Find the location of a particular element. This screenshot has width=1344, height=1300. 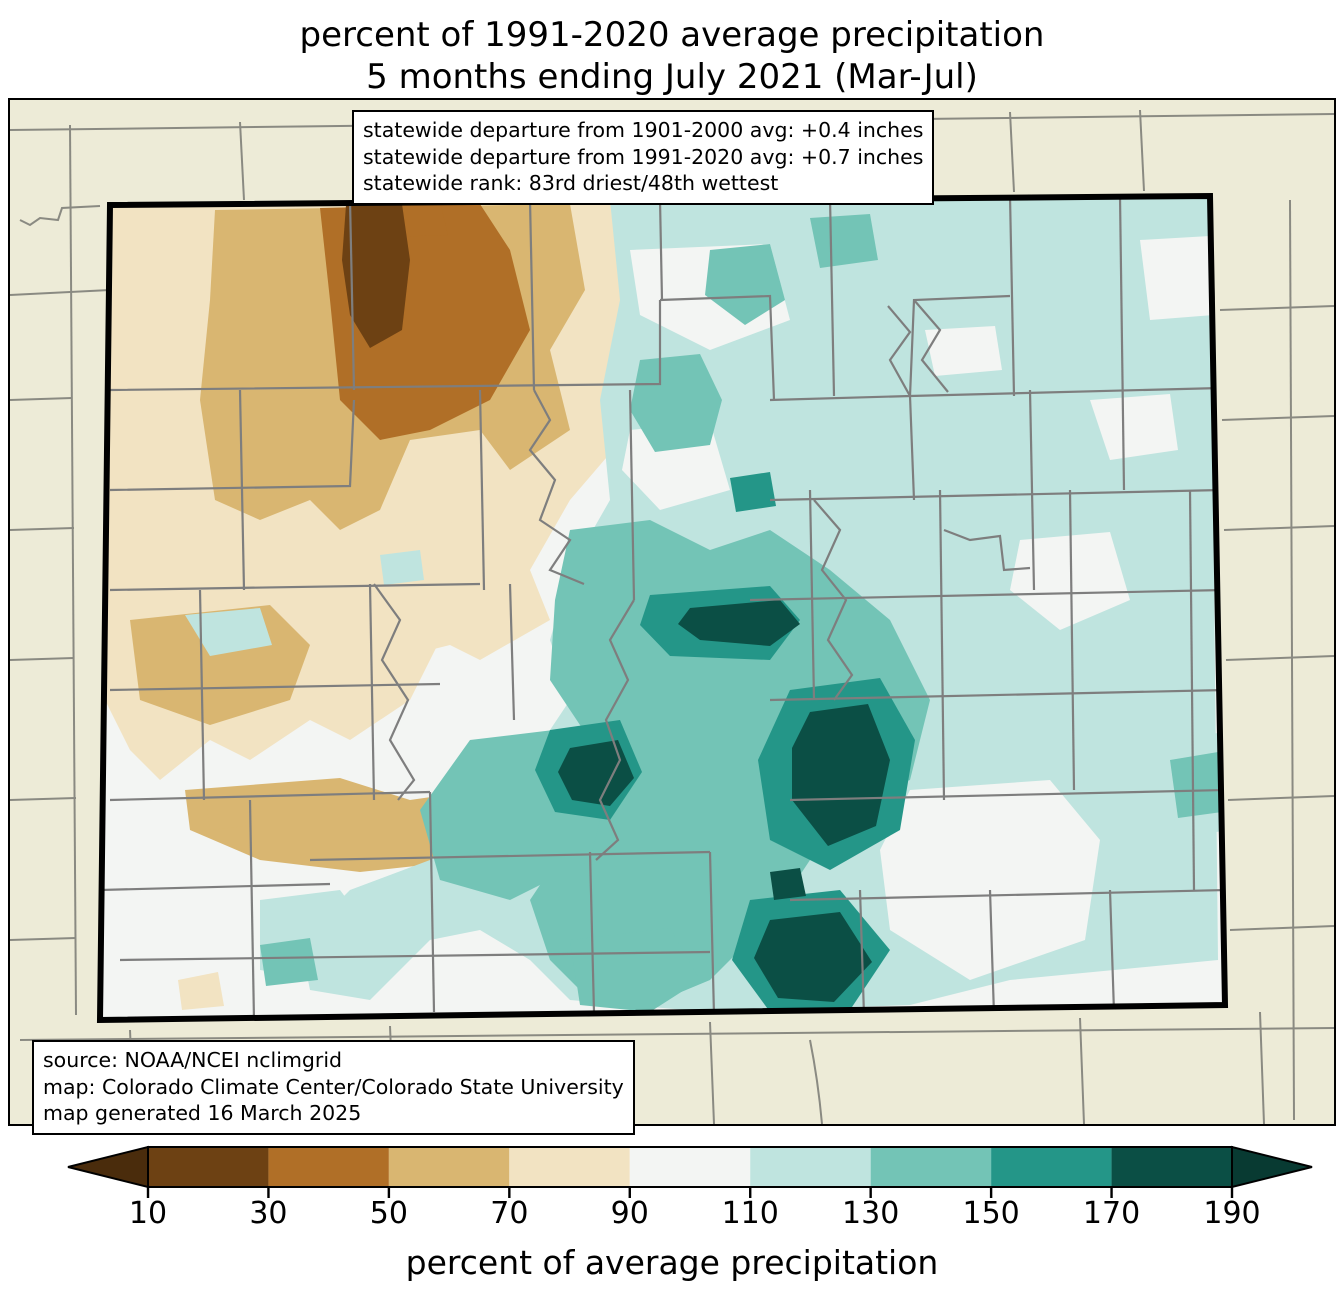

band-130-150-e is located at coordinates (635, 970).